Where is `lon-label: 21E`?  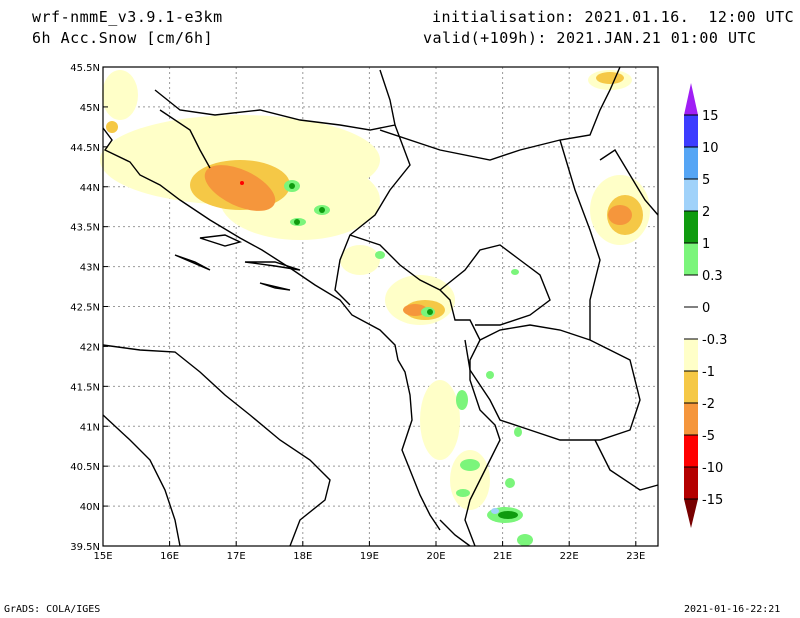 lon-label: 21E is located at coordinates (502, 556).